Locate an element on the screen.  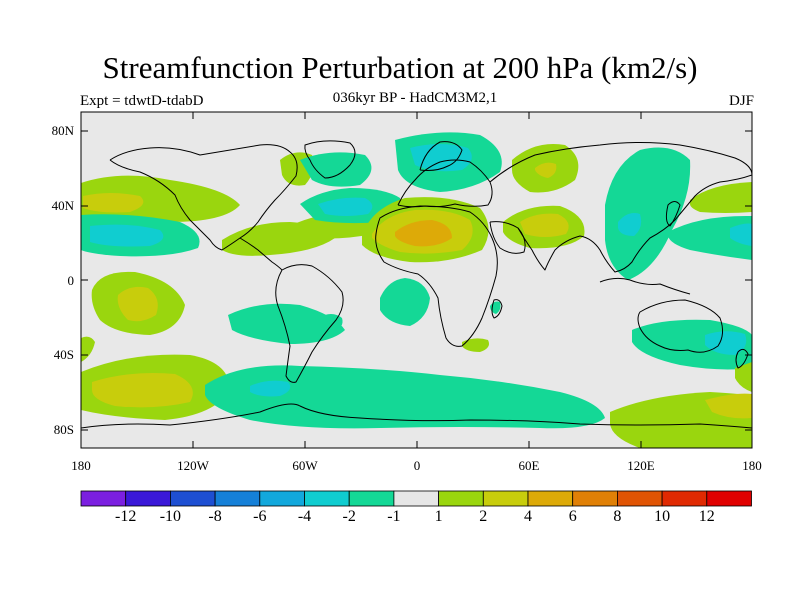
contour-pacific-neg-core is located at coordinates (127, 235).